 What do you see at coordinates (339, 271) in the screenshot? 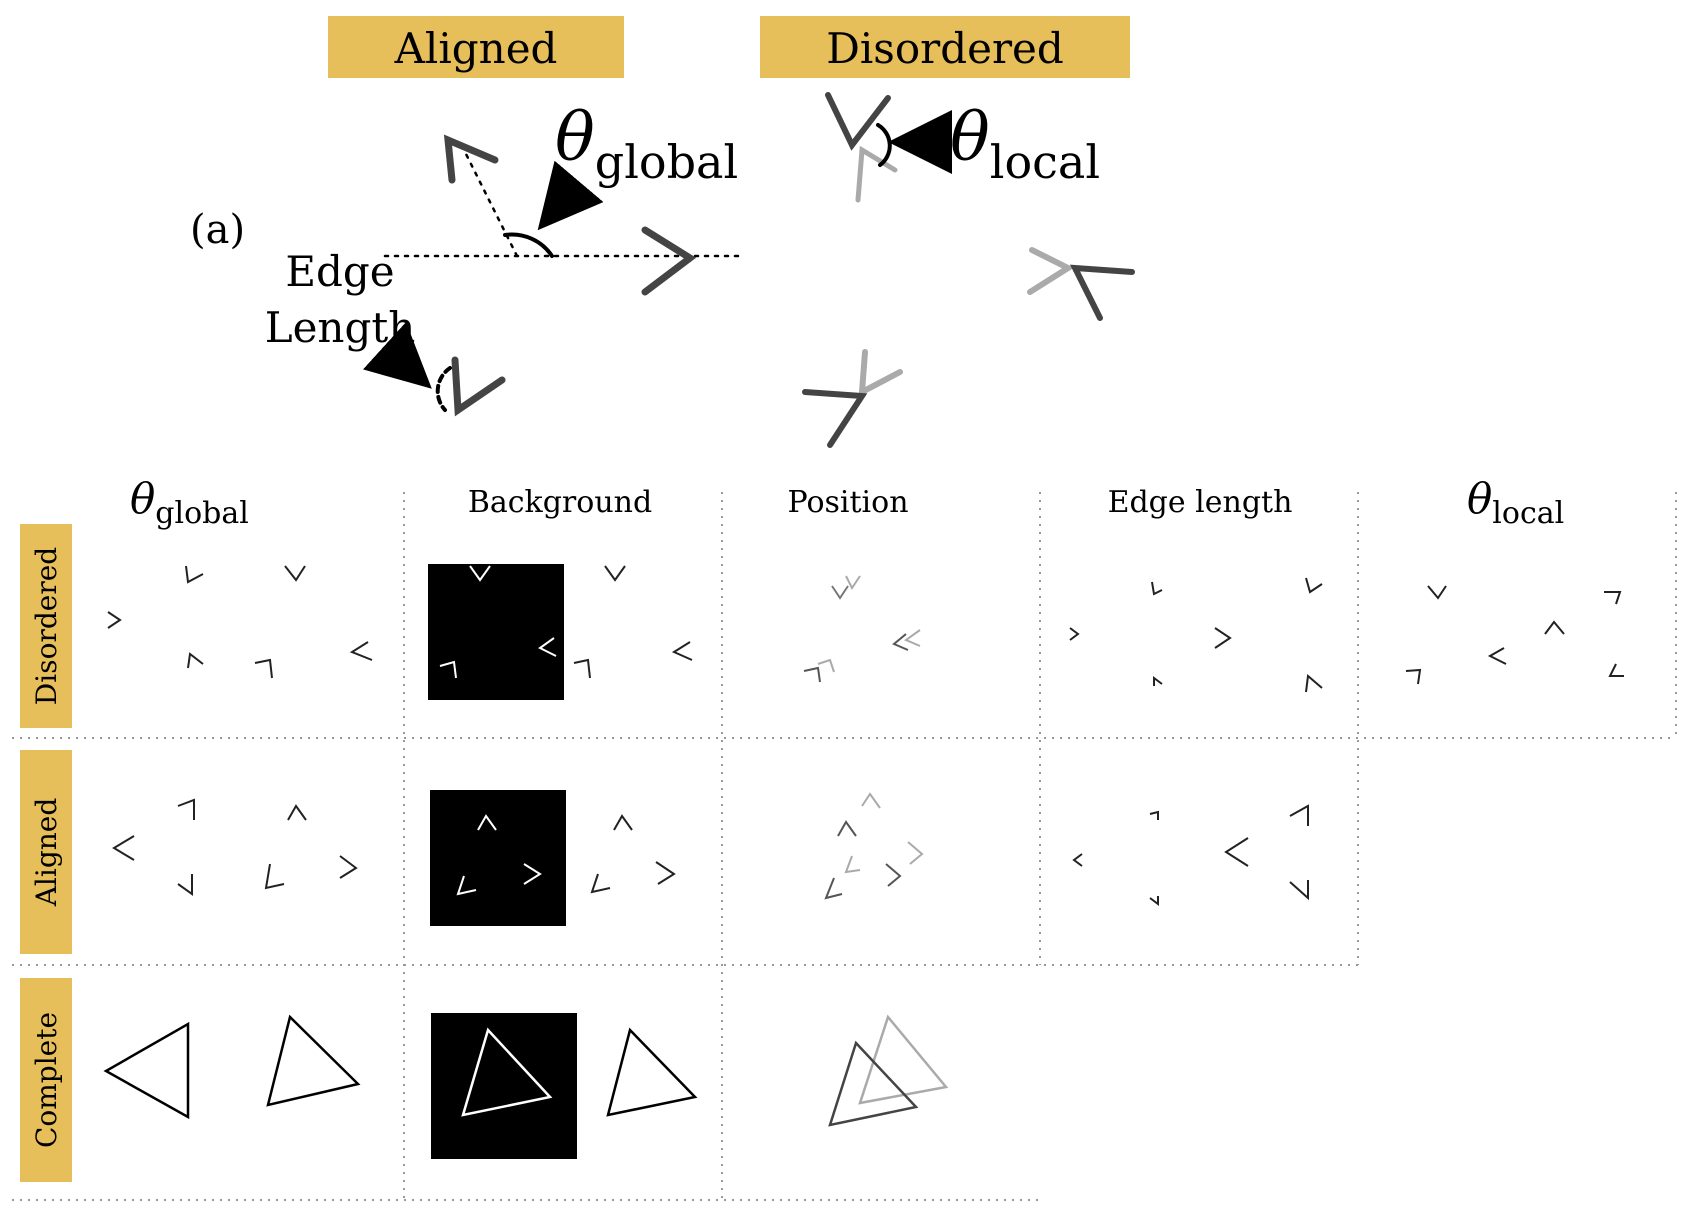
I see `edge-label-line1: Edge` at bounding box center [339, 271].